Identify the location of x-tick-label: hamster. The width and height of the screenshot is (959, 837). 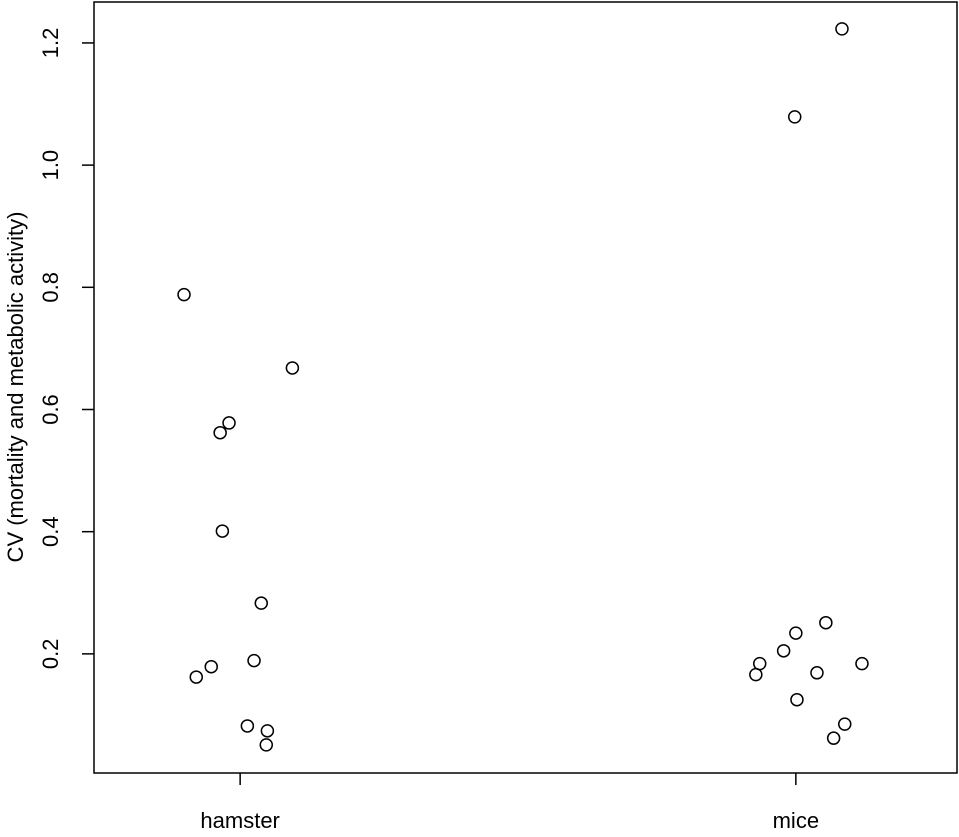
(239, 820).